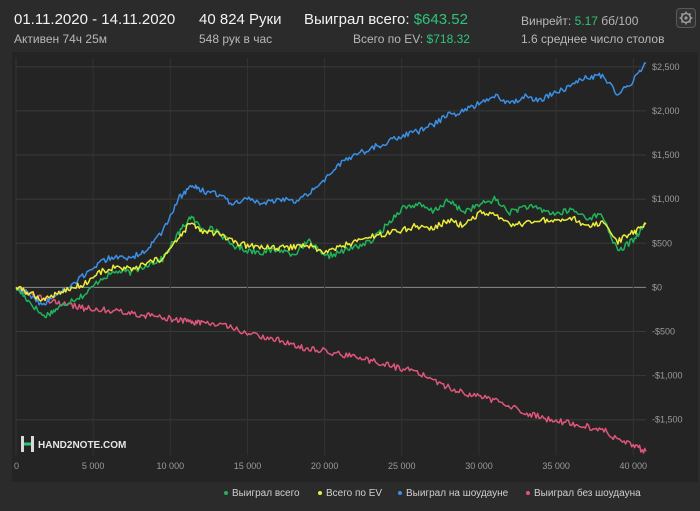 This screenshot has width=700, height=511. I want to click on average-tables: 1.6 среднее число столов, so click(593, 39).